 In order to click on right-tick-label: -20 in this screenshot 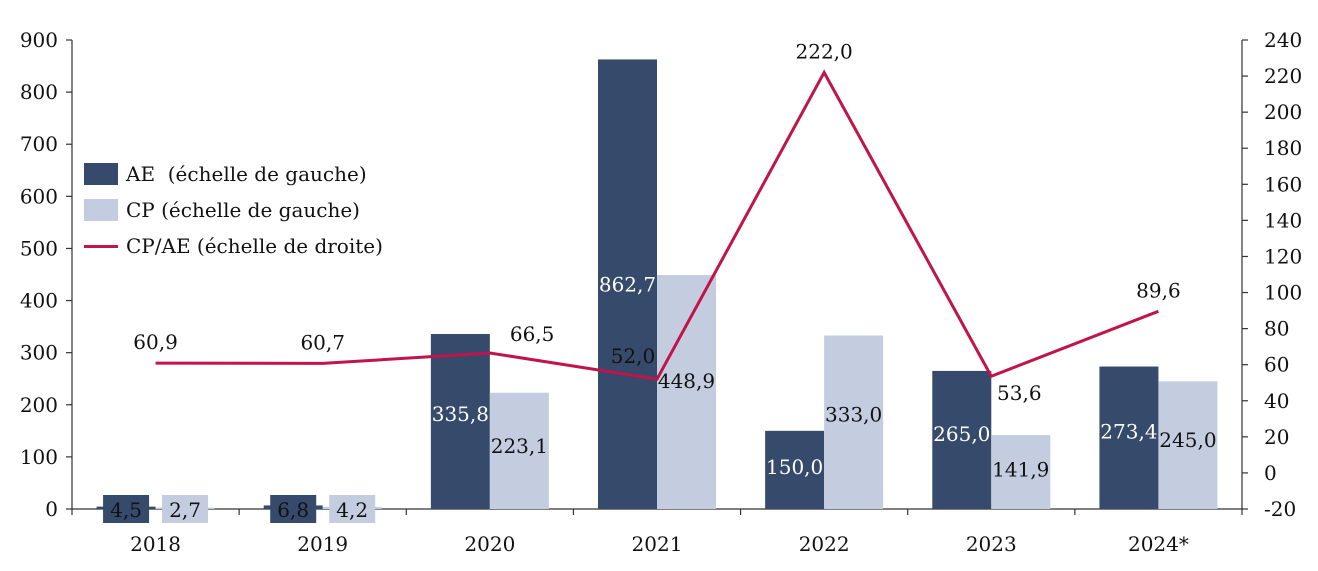, I will do `click(1280, 509)`.